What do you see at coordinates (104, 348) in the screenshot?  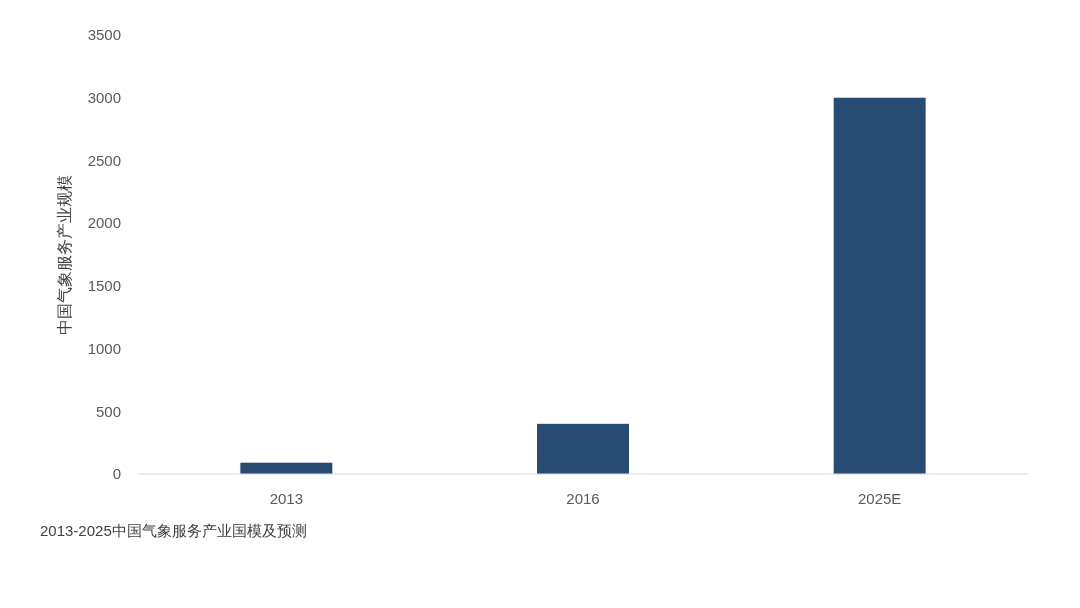 I see `y-tick-label: 1000` at bounding box center [104, 348].